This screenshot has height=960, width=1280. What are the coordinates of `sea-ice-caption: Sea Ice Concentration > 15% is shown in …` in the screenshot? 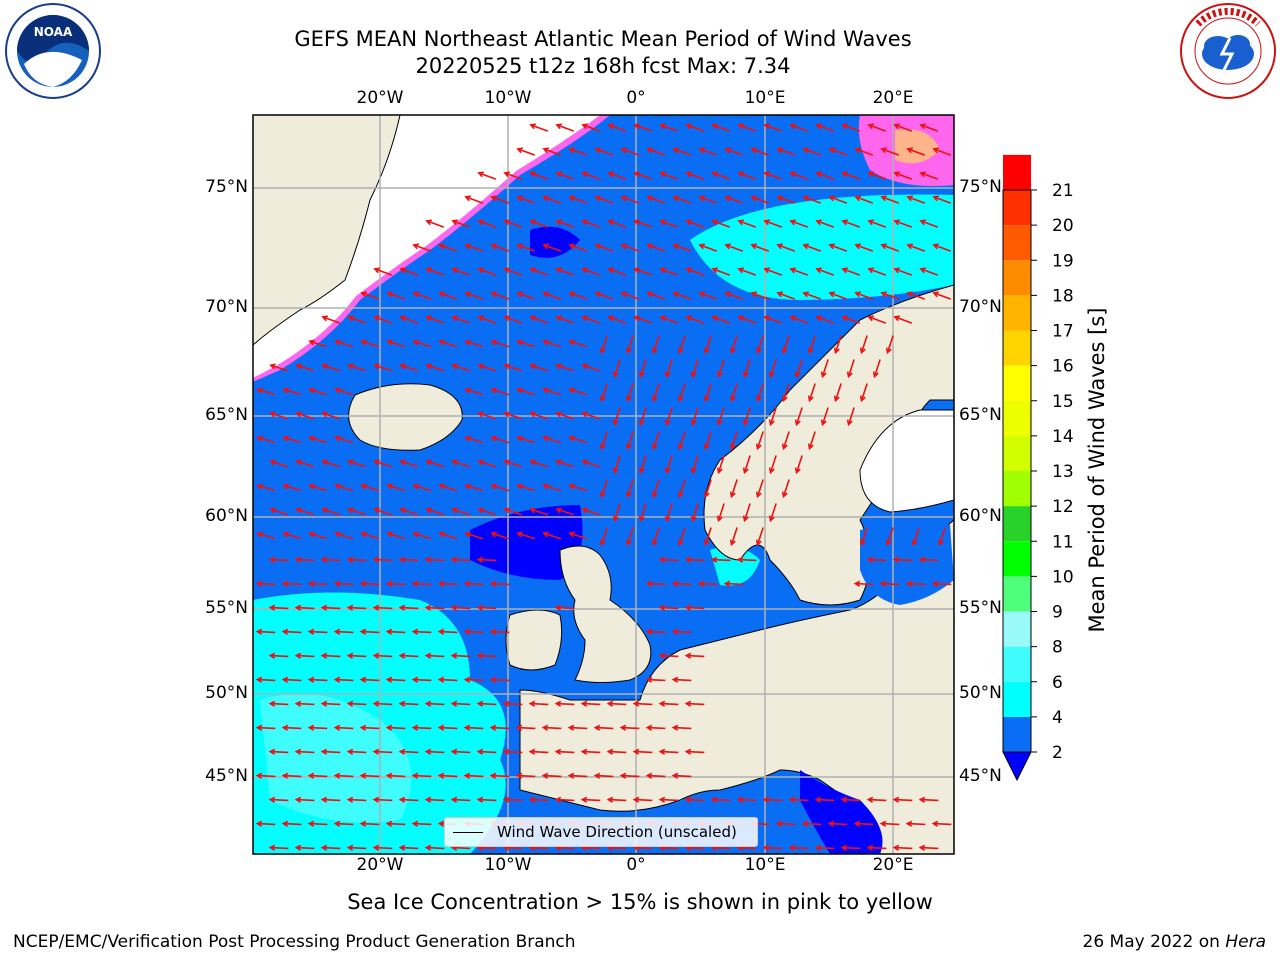 It's located at (640, 902).